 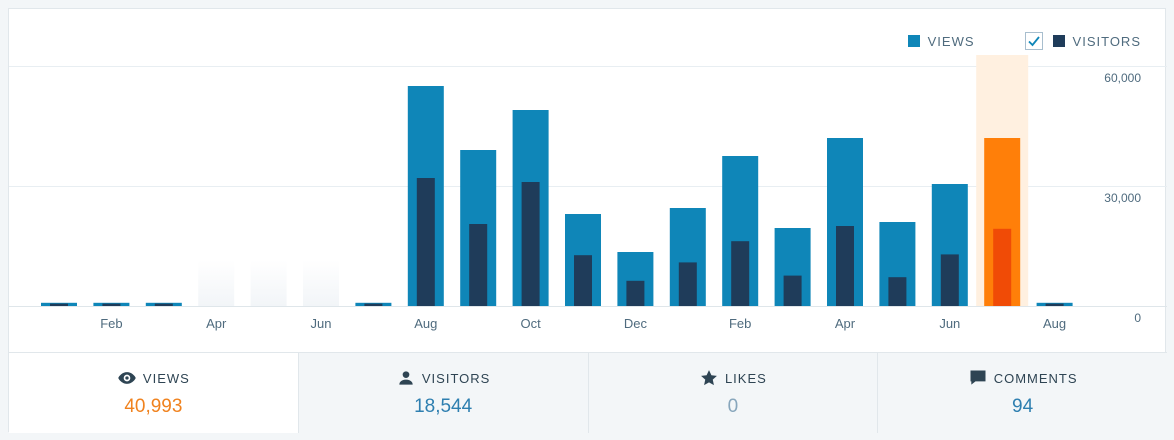 I want to click on tab-views-header: VIEWS, so click(x=153, y=378).